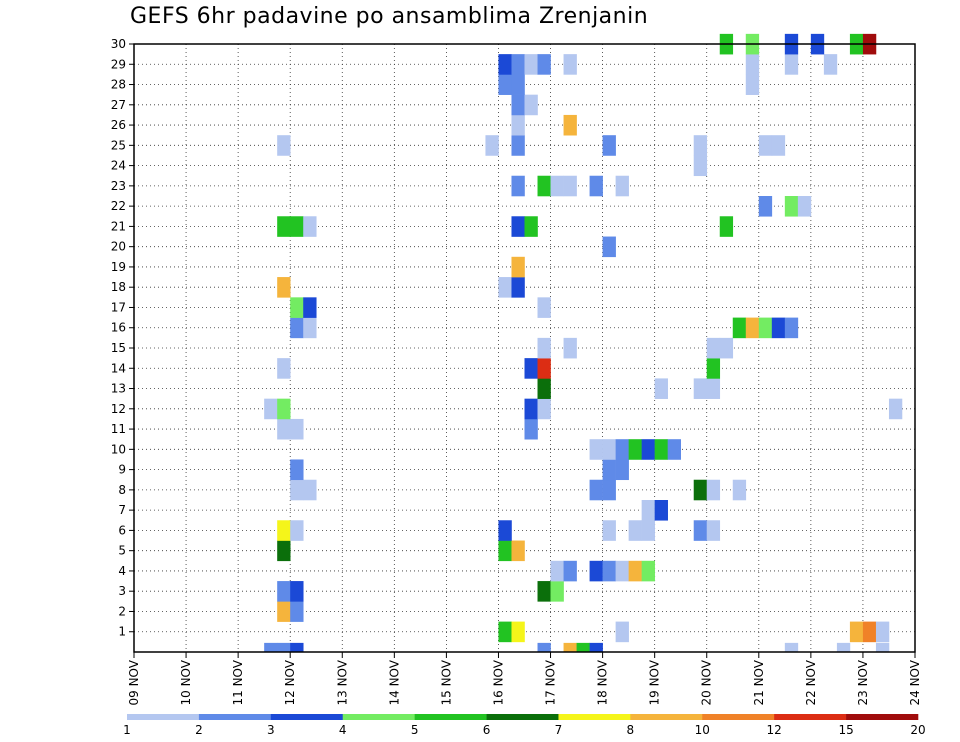  Describe the element at coordinates (118, 449) in the screenshot. I see `y-tick-label: 10` at that location.